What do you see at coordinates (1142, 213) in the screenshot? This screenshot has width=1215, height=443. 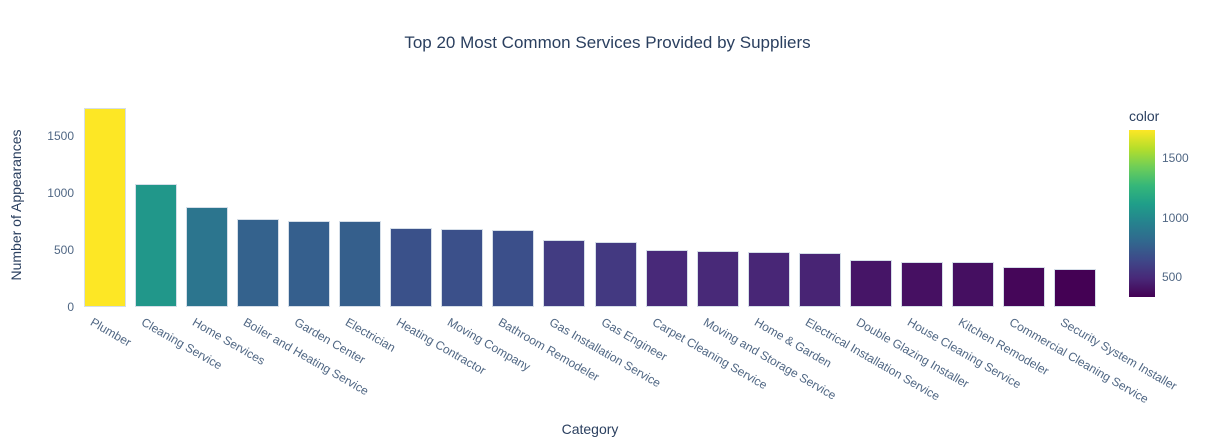 I see `colorbar-gradient` at bounding box center [1142, 213].